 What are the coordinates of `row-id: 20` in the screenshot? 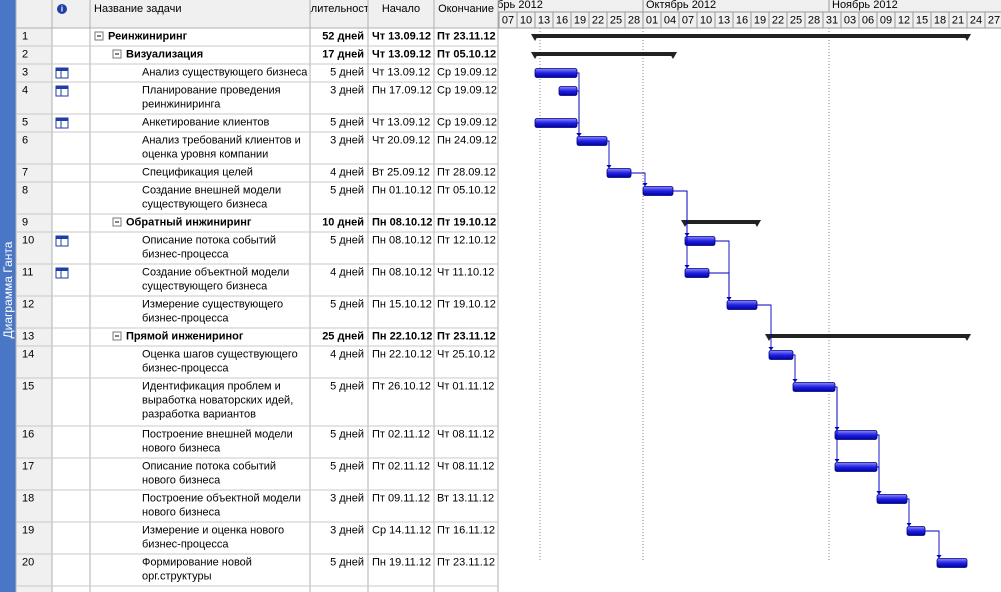 It's located at (28, 562).